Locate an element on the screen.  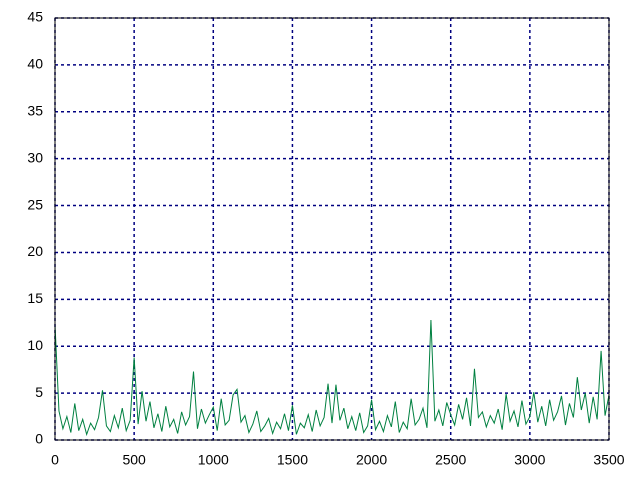
x-tick-label: 1000 is located at coordinates (213, 460).